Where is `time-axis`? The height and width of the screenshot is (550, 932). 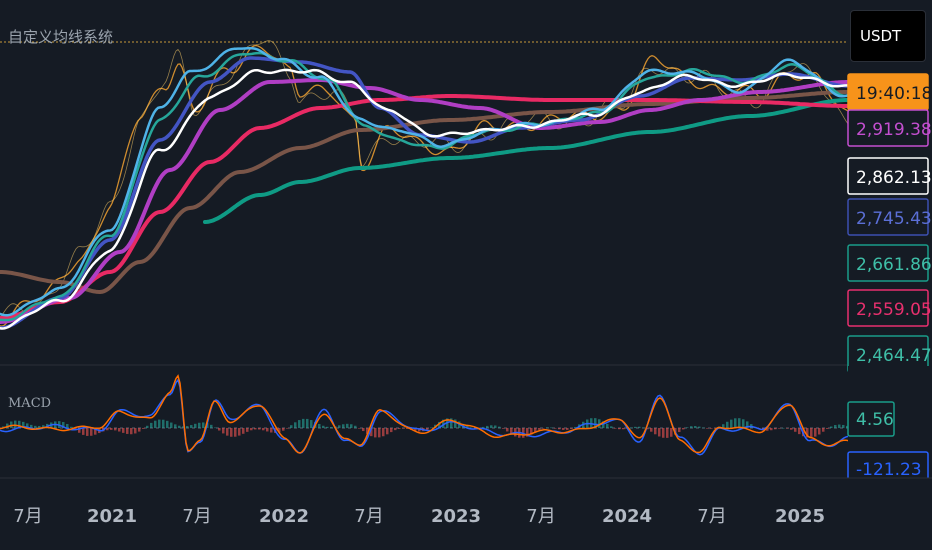 time-axis is located at coordinates (466, 514).